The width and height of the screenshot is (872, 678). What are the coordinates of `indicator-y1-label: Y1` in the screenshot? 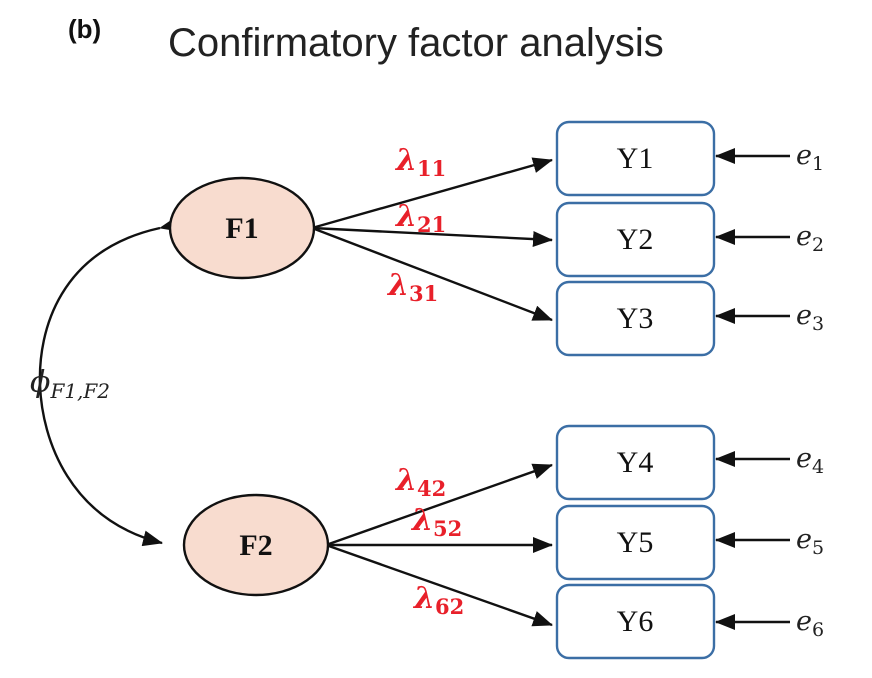 It's located at (635, 158).